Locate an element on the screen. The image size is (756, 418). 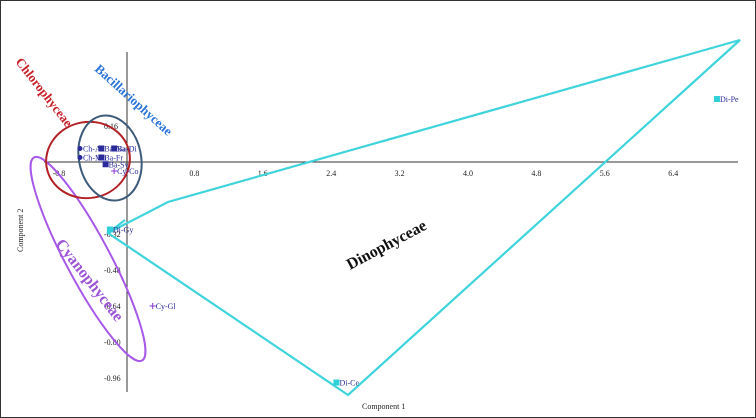
data-point-cy-gl is located at coordinates (152, 306).